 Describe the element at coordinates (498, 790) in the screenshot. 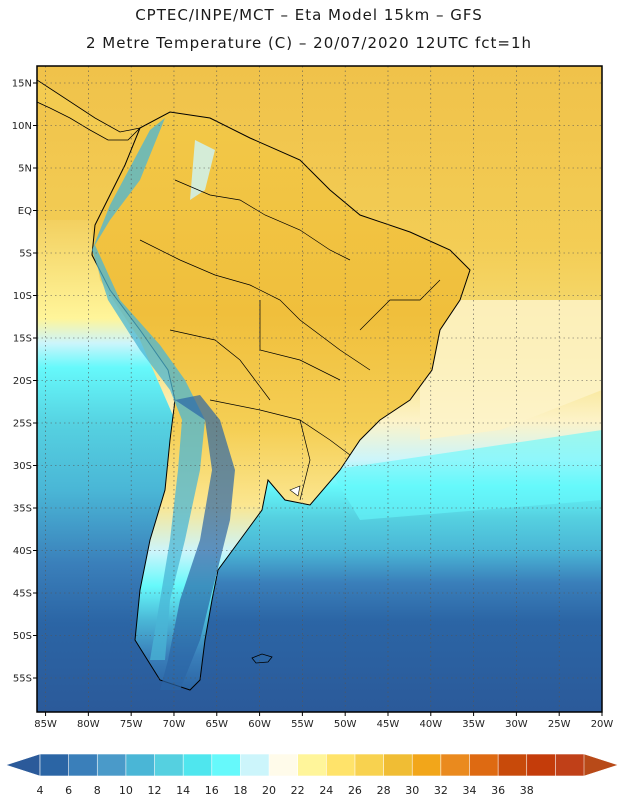

I see `colorbar-label: 36` at that location.